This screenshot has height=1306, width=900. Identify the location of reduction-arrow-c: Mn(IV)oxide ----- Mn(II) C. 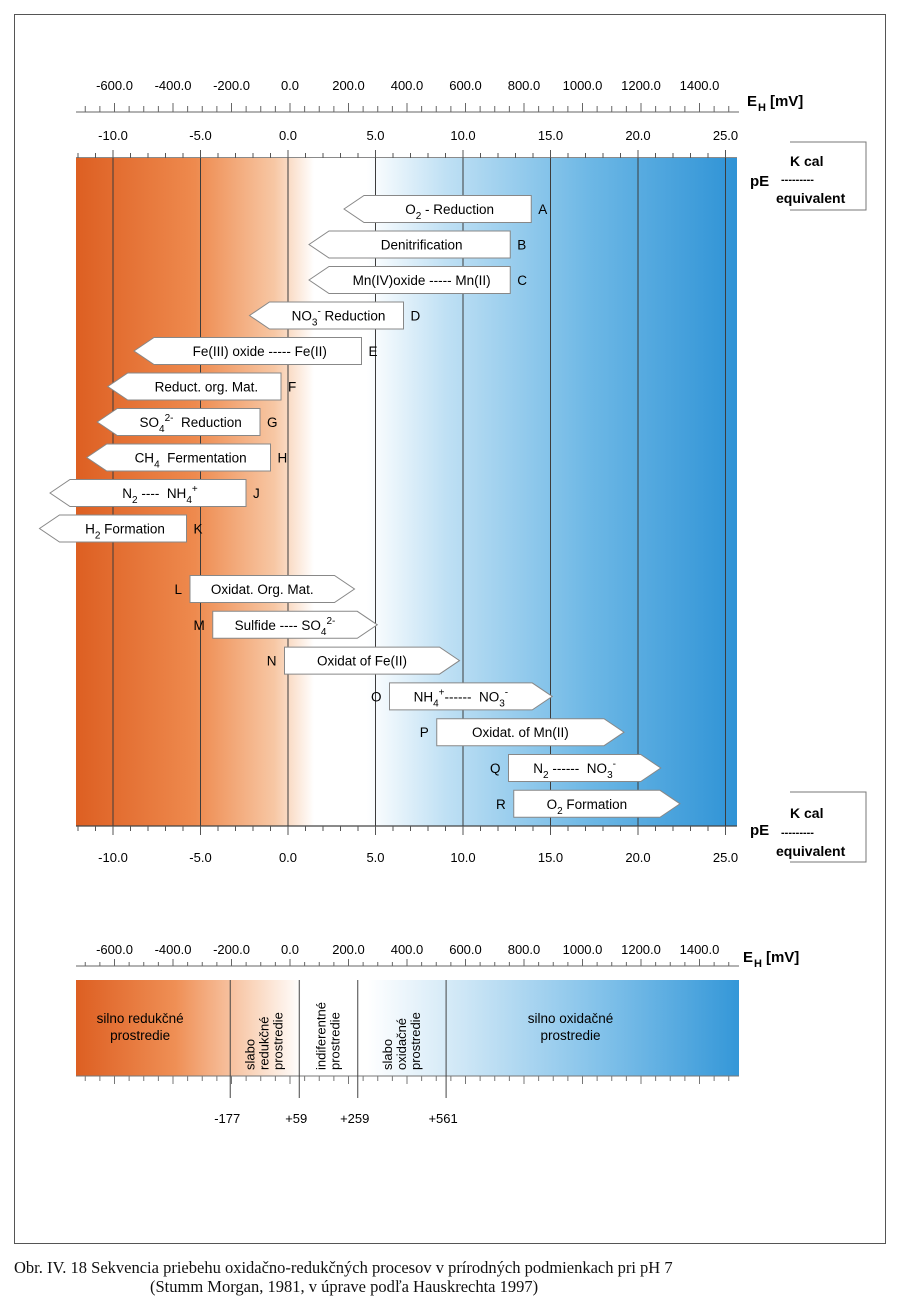
(417, 280).